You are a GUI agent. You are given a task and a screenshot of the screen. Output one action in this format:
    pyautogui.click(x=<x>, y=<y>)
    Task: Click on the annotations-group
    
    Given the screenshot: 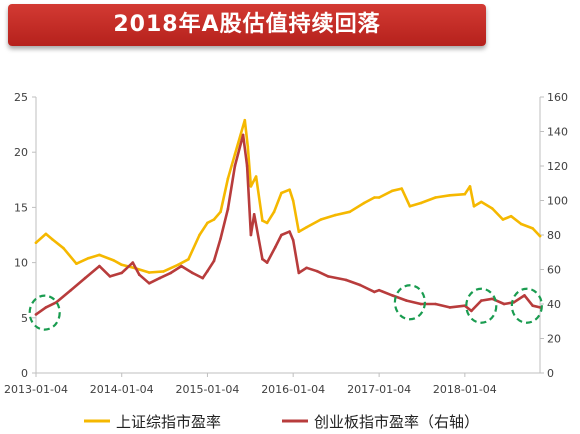 What is the action you would take?
    pyautogui.click(x=285, y=307)
    